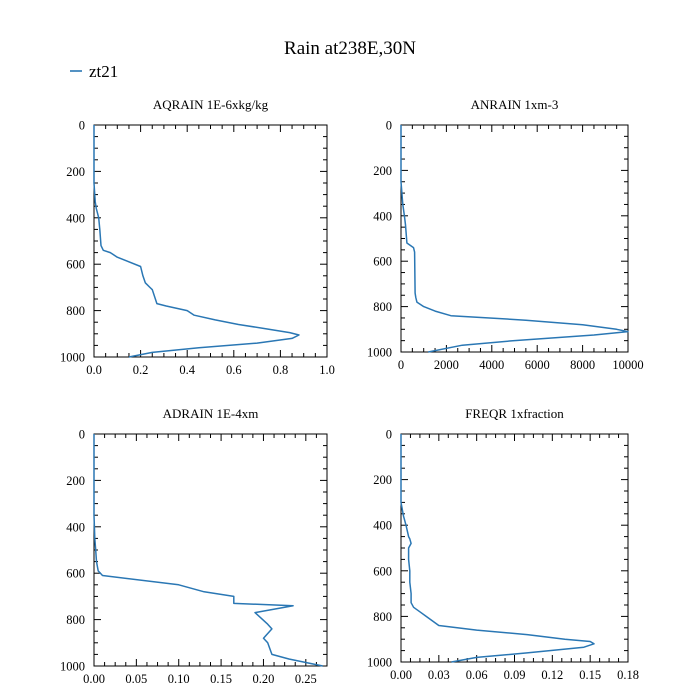 The width and height of the screenshot is (700, 700). Describe the element at coordinates (514, 413) in the screenshot. I see `panel-title: FREQR 1xfraction` at that location.